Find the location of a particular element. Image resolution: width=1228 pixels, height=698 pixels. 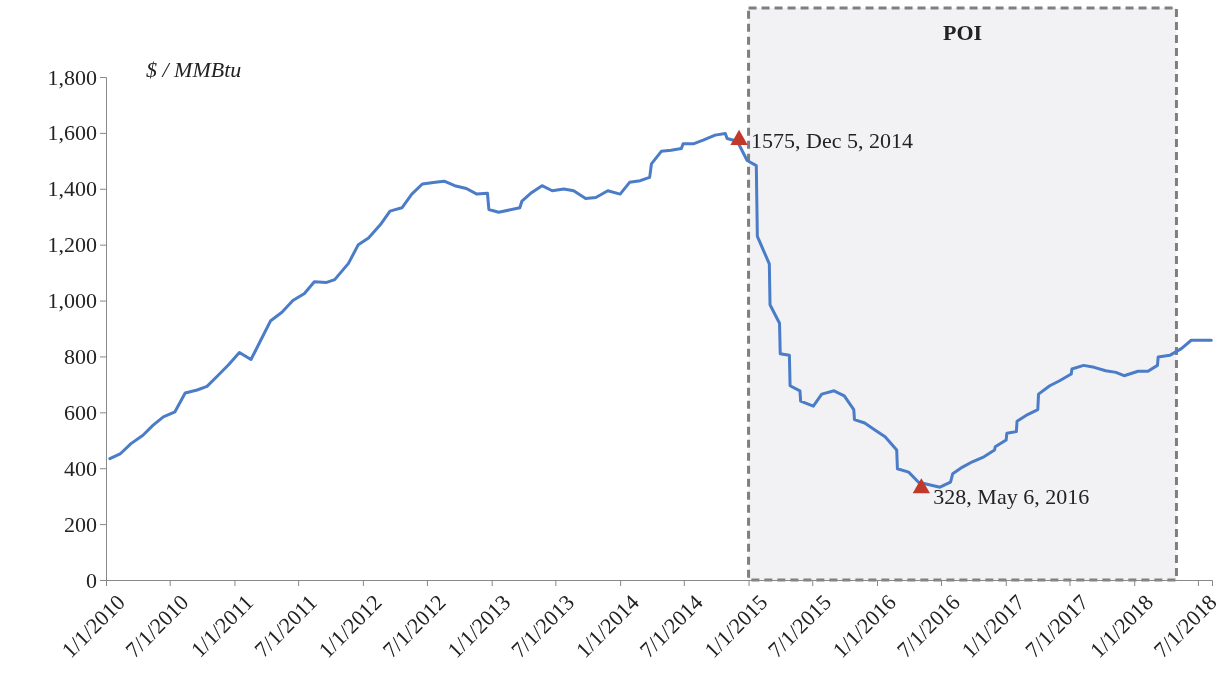

y-tick-label: 400 is located at coordinates (80, 468).